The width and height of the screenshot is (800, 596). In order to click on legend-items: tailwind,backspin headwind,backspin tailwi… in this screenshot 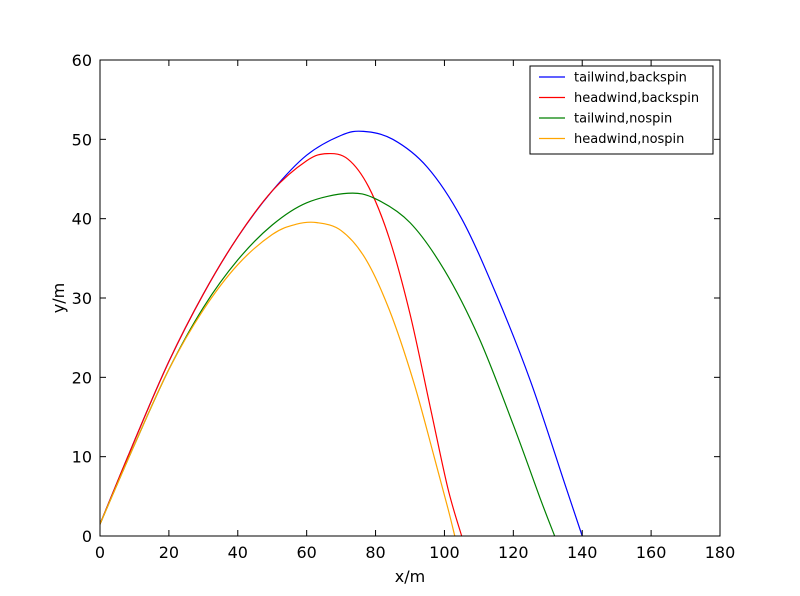, I will do `click(619, 109)`.